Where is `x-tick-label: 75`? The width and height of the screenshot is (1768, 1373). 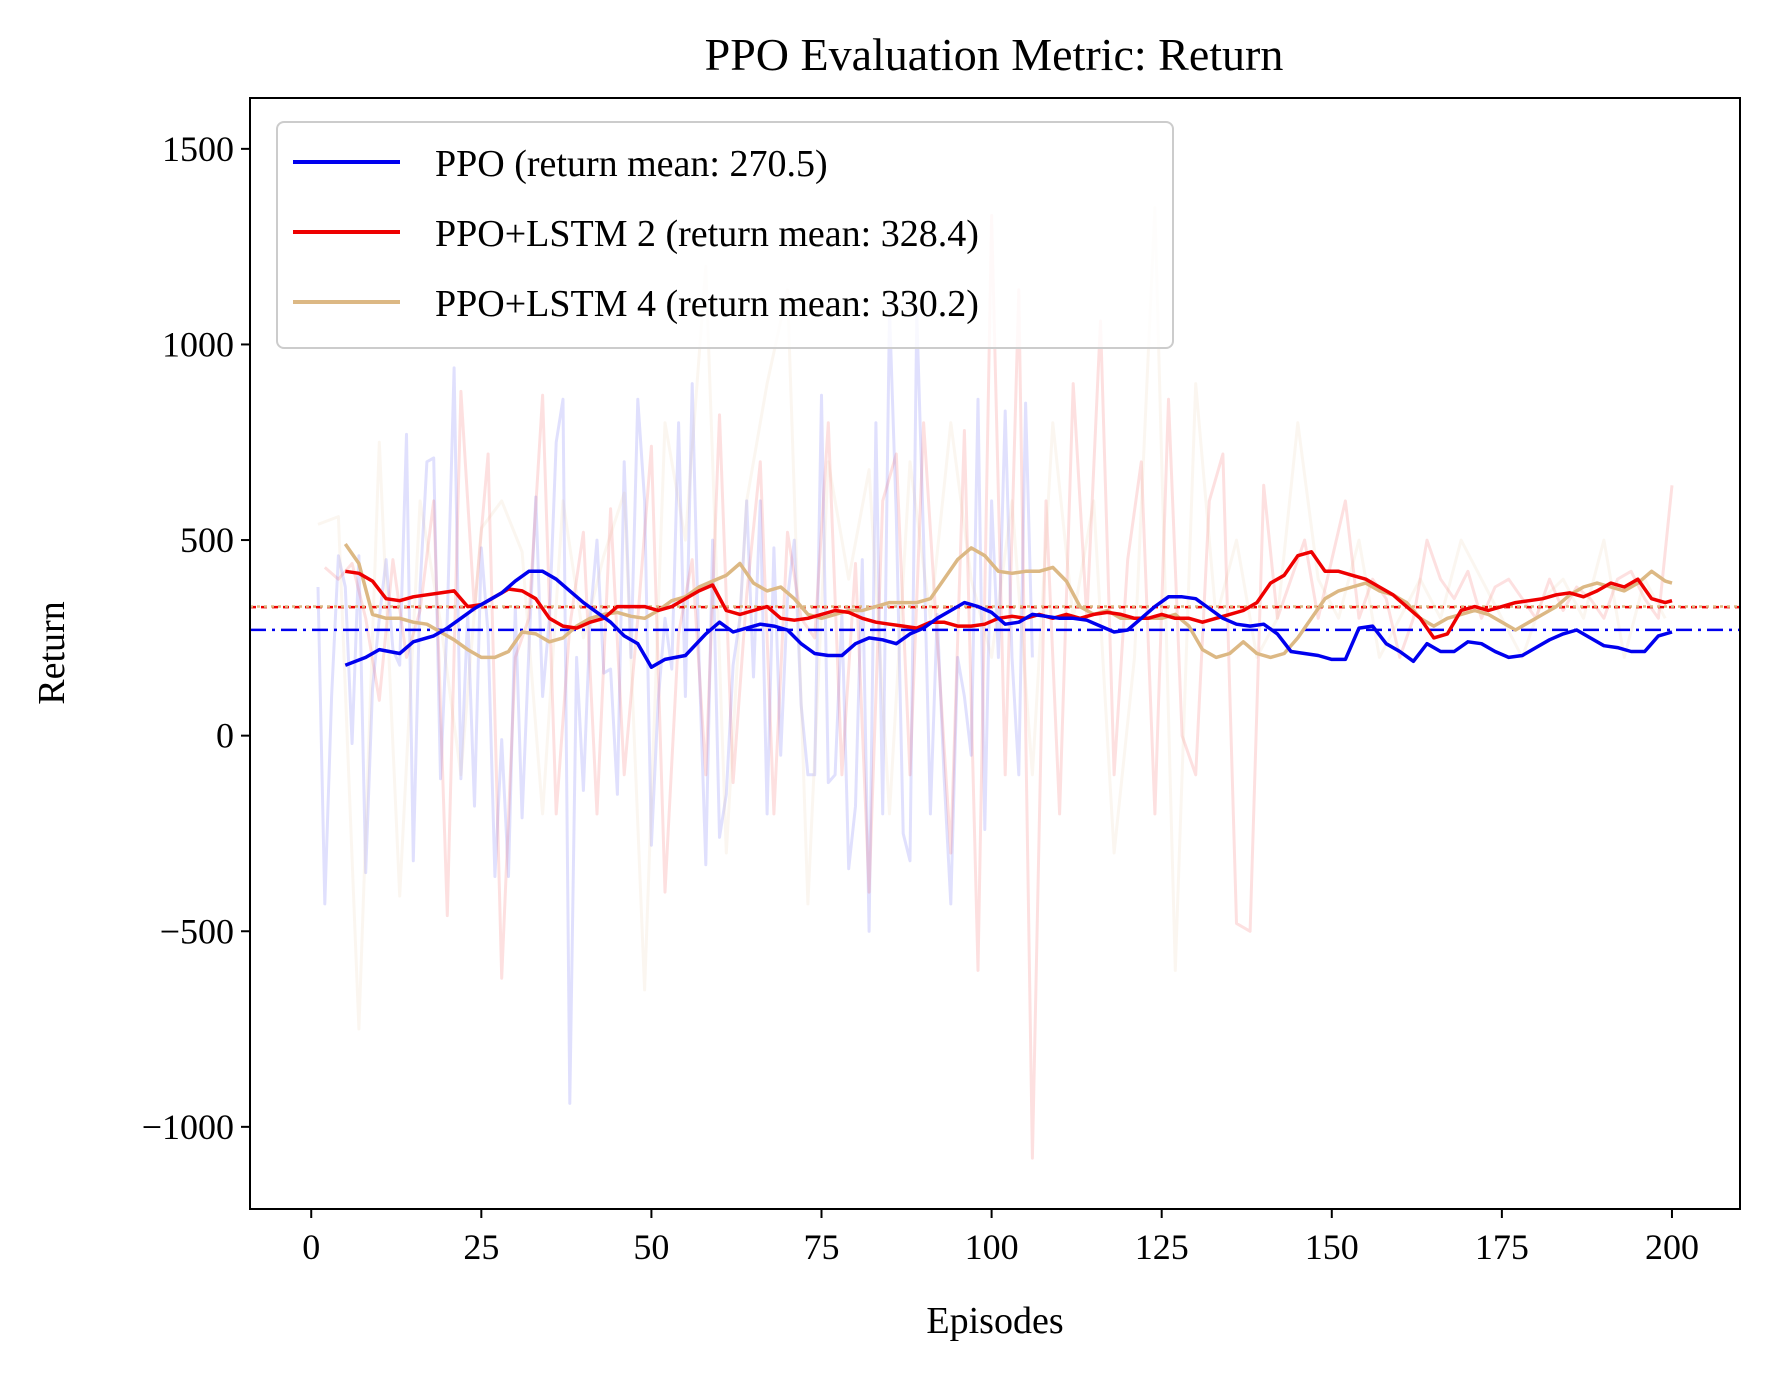
x-tick-label: 75 is located at coordinates (822, 1247).